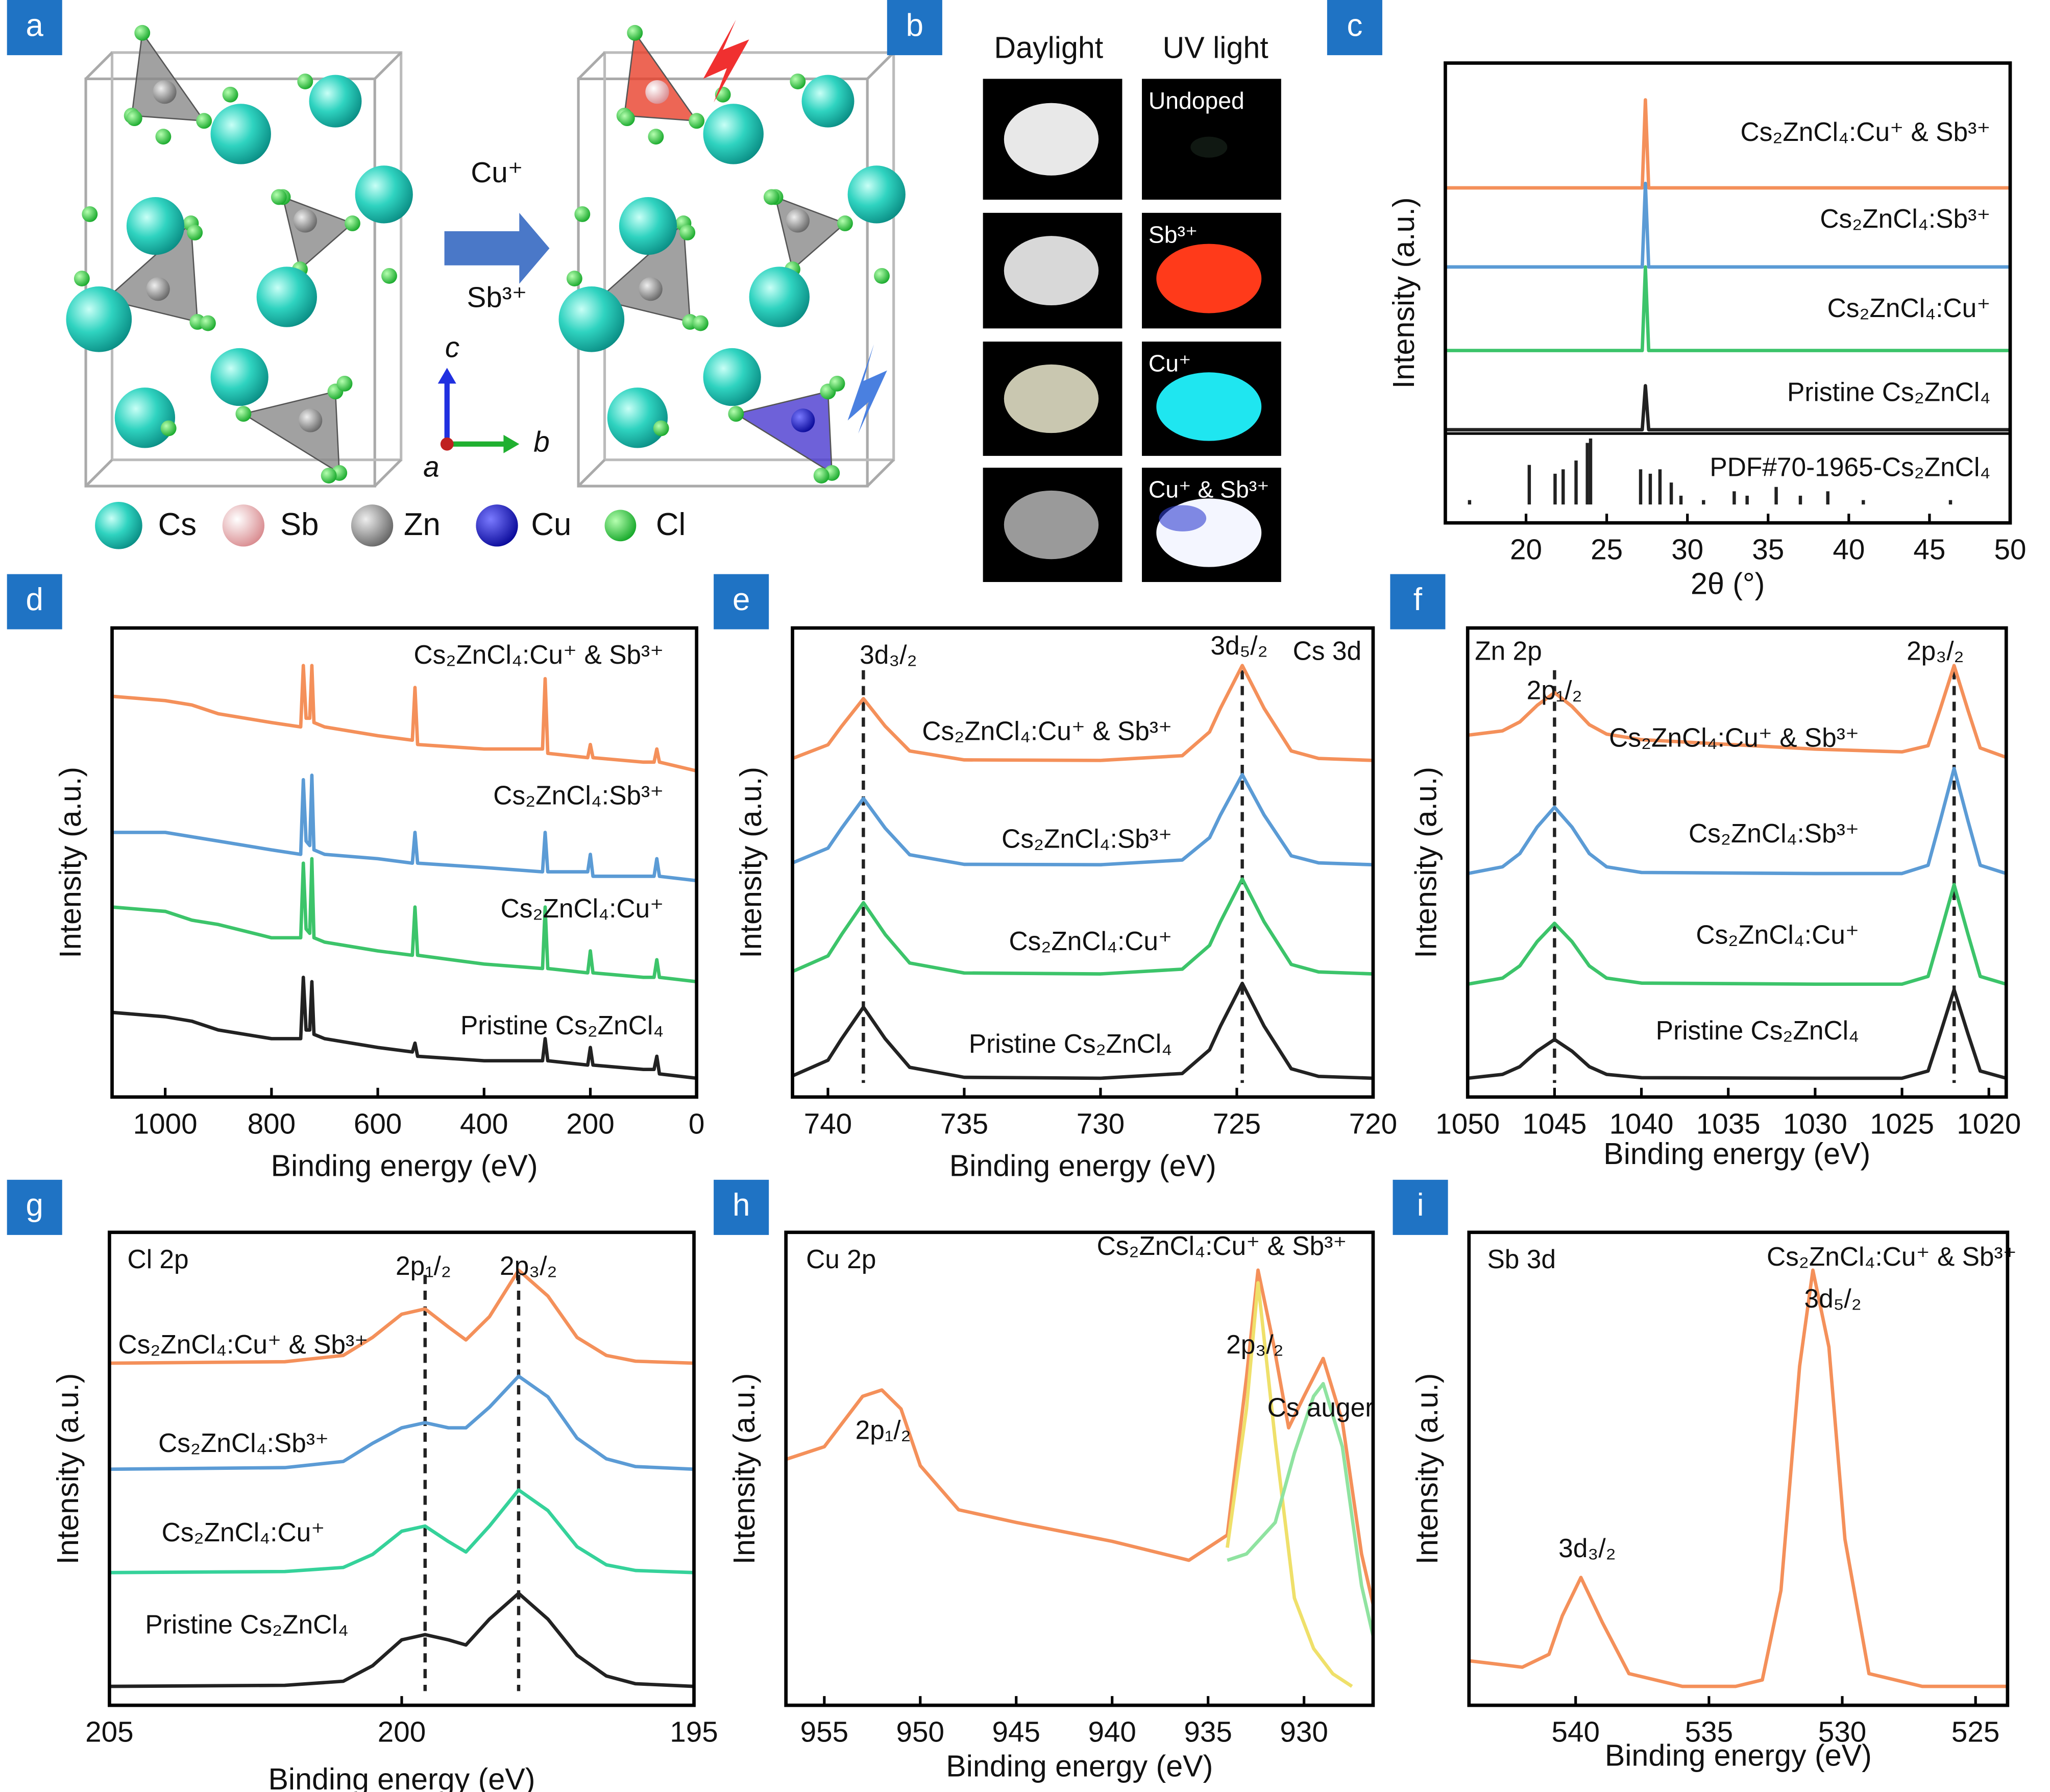 The image size is (2050, 1792). What do you see at coordinates (841, 1259) in the screenshot?
I see `annotation: Cu 2p` at bounding box center [841, 1259].